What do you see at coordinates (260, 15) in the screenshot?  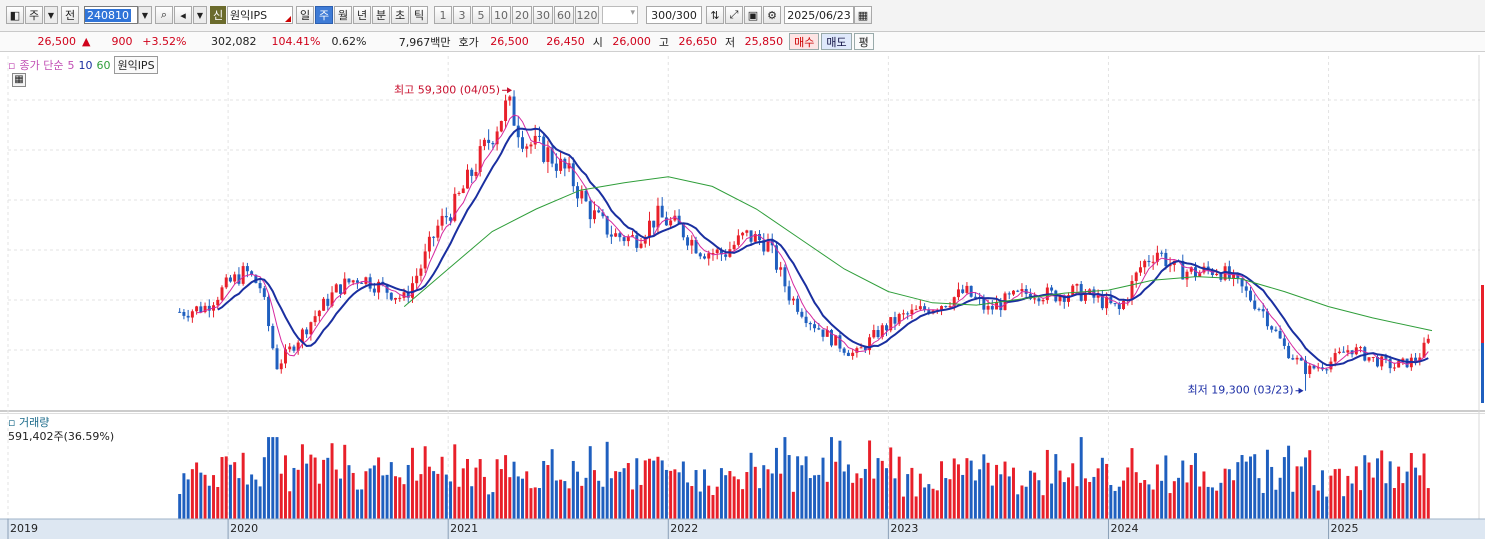 I see `stock-name-field: 원익IPS` at bounding box center [260, 15].